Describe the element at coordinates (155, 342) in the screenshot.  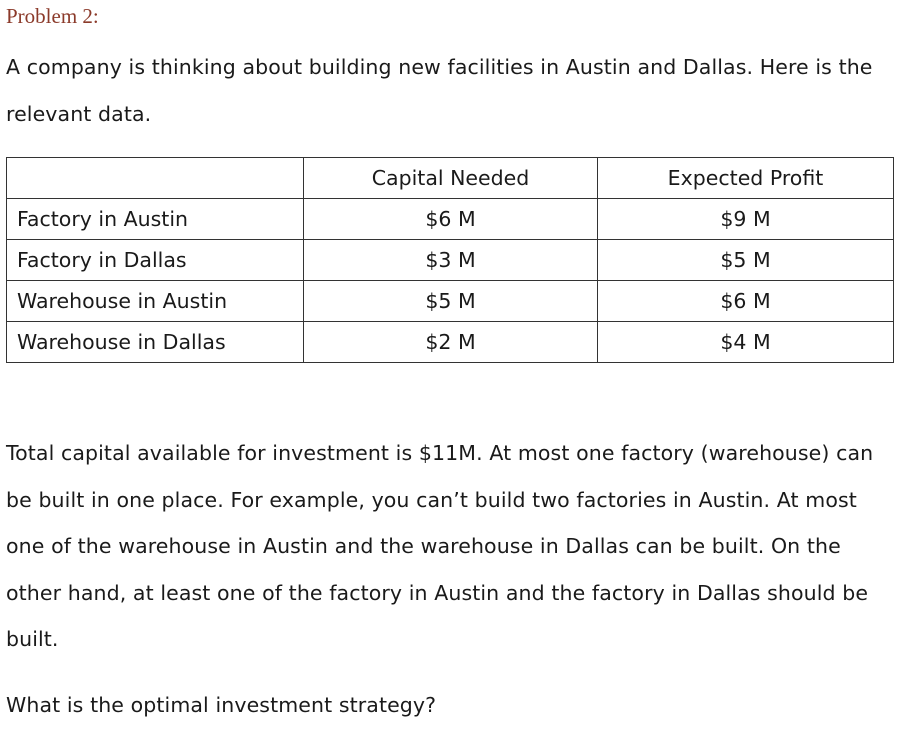
I see `facility-name: Warehouse in Dallas` at that location.